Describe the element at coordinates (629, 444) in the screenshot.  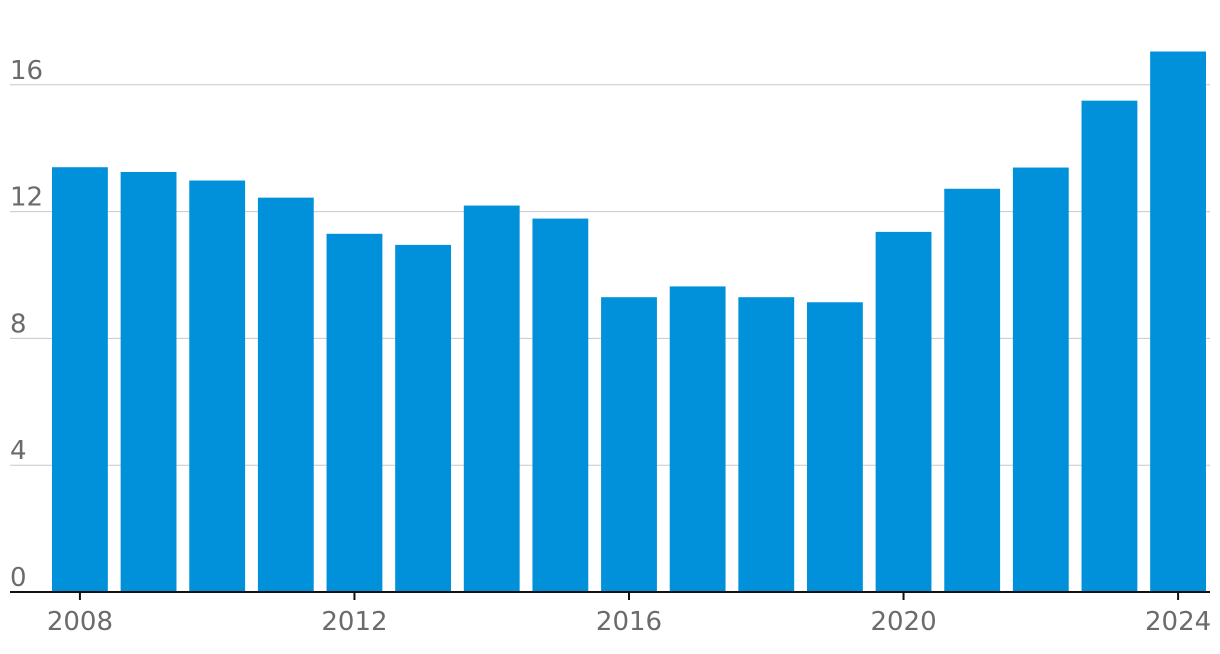
I see `bar-2016` at that location.